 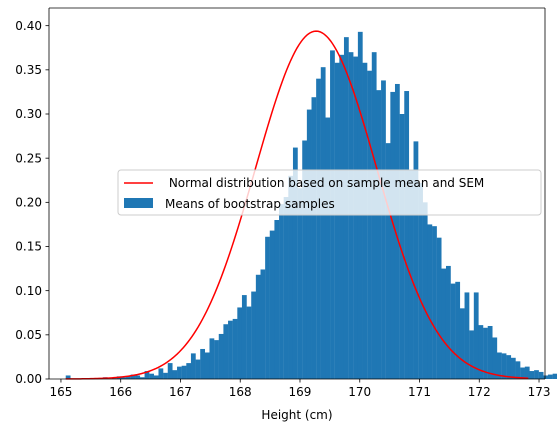 I want to click on x-tick-label: 173, so click(x=539, y=392).